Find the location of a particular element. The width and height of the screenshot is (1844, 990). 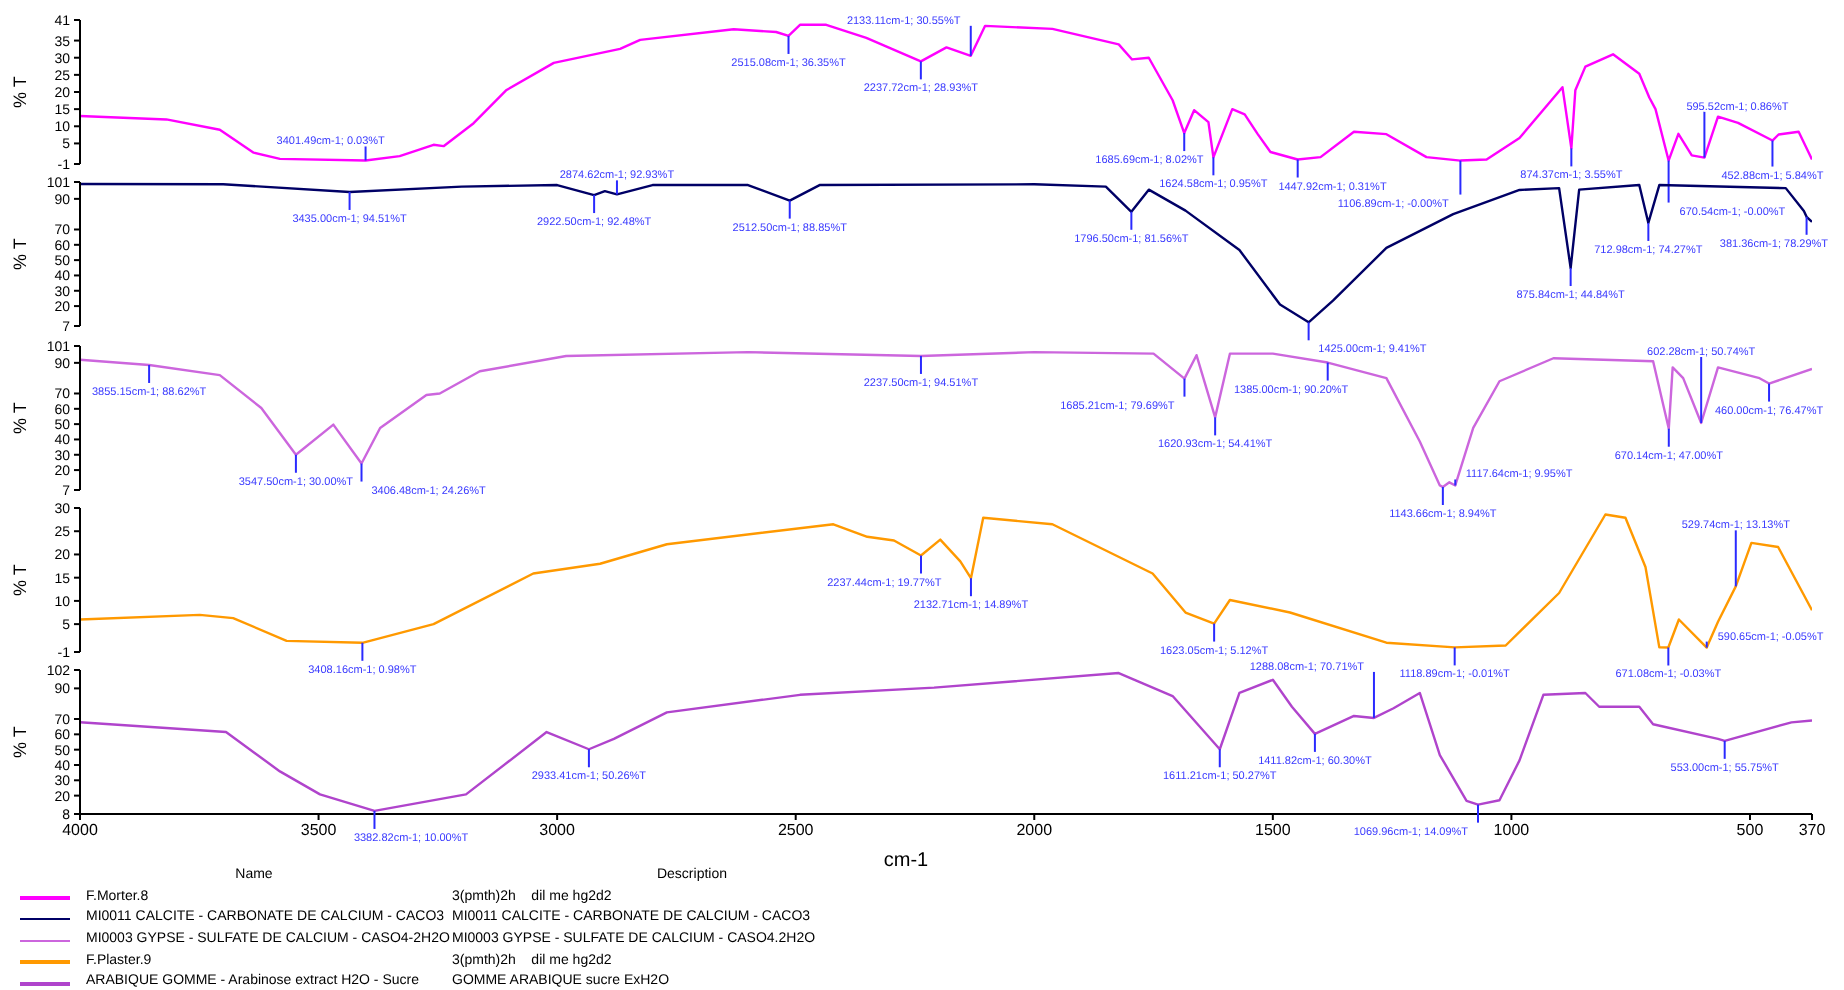

x-tick-label: 1500 is located at coordinates (1273, 830).